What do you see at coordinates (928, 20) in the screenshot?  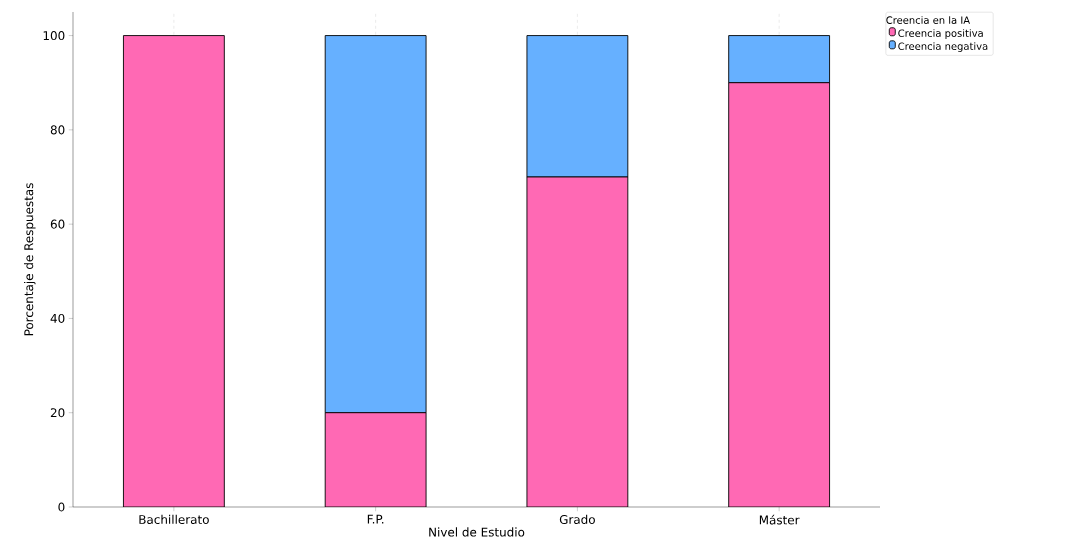 I see `legend-title: Creencia en la IA` at bounding box center [928, 20].